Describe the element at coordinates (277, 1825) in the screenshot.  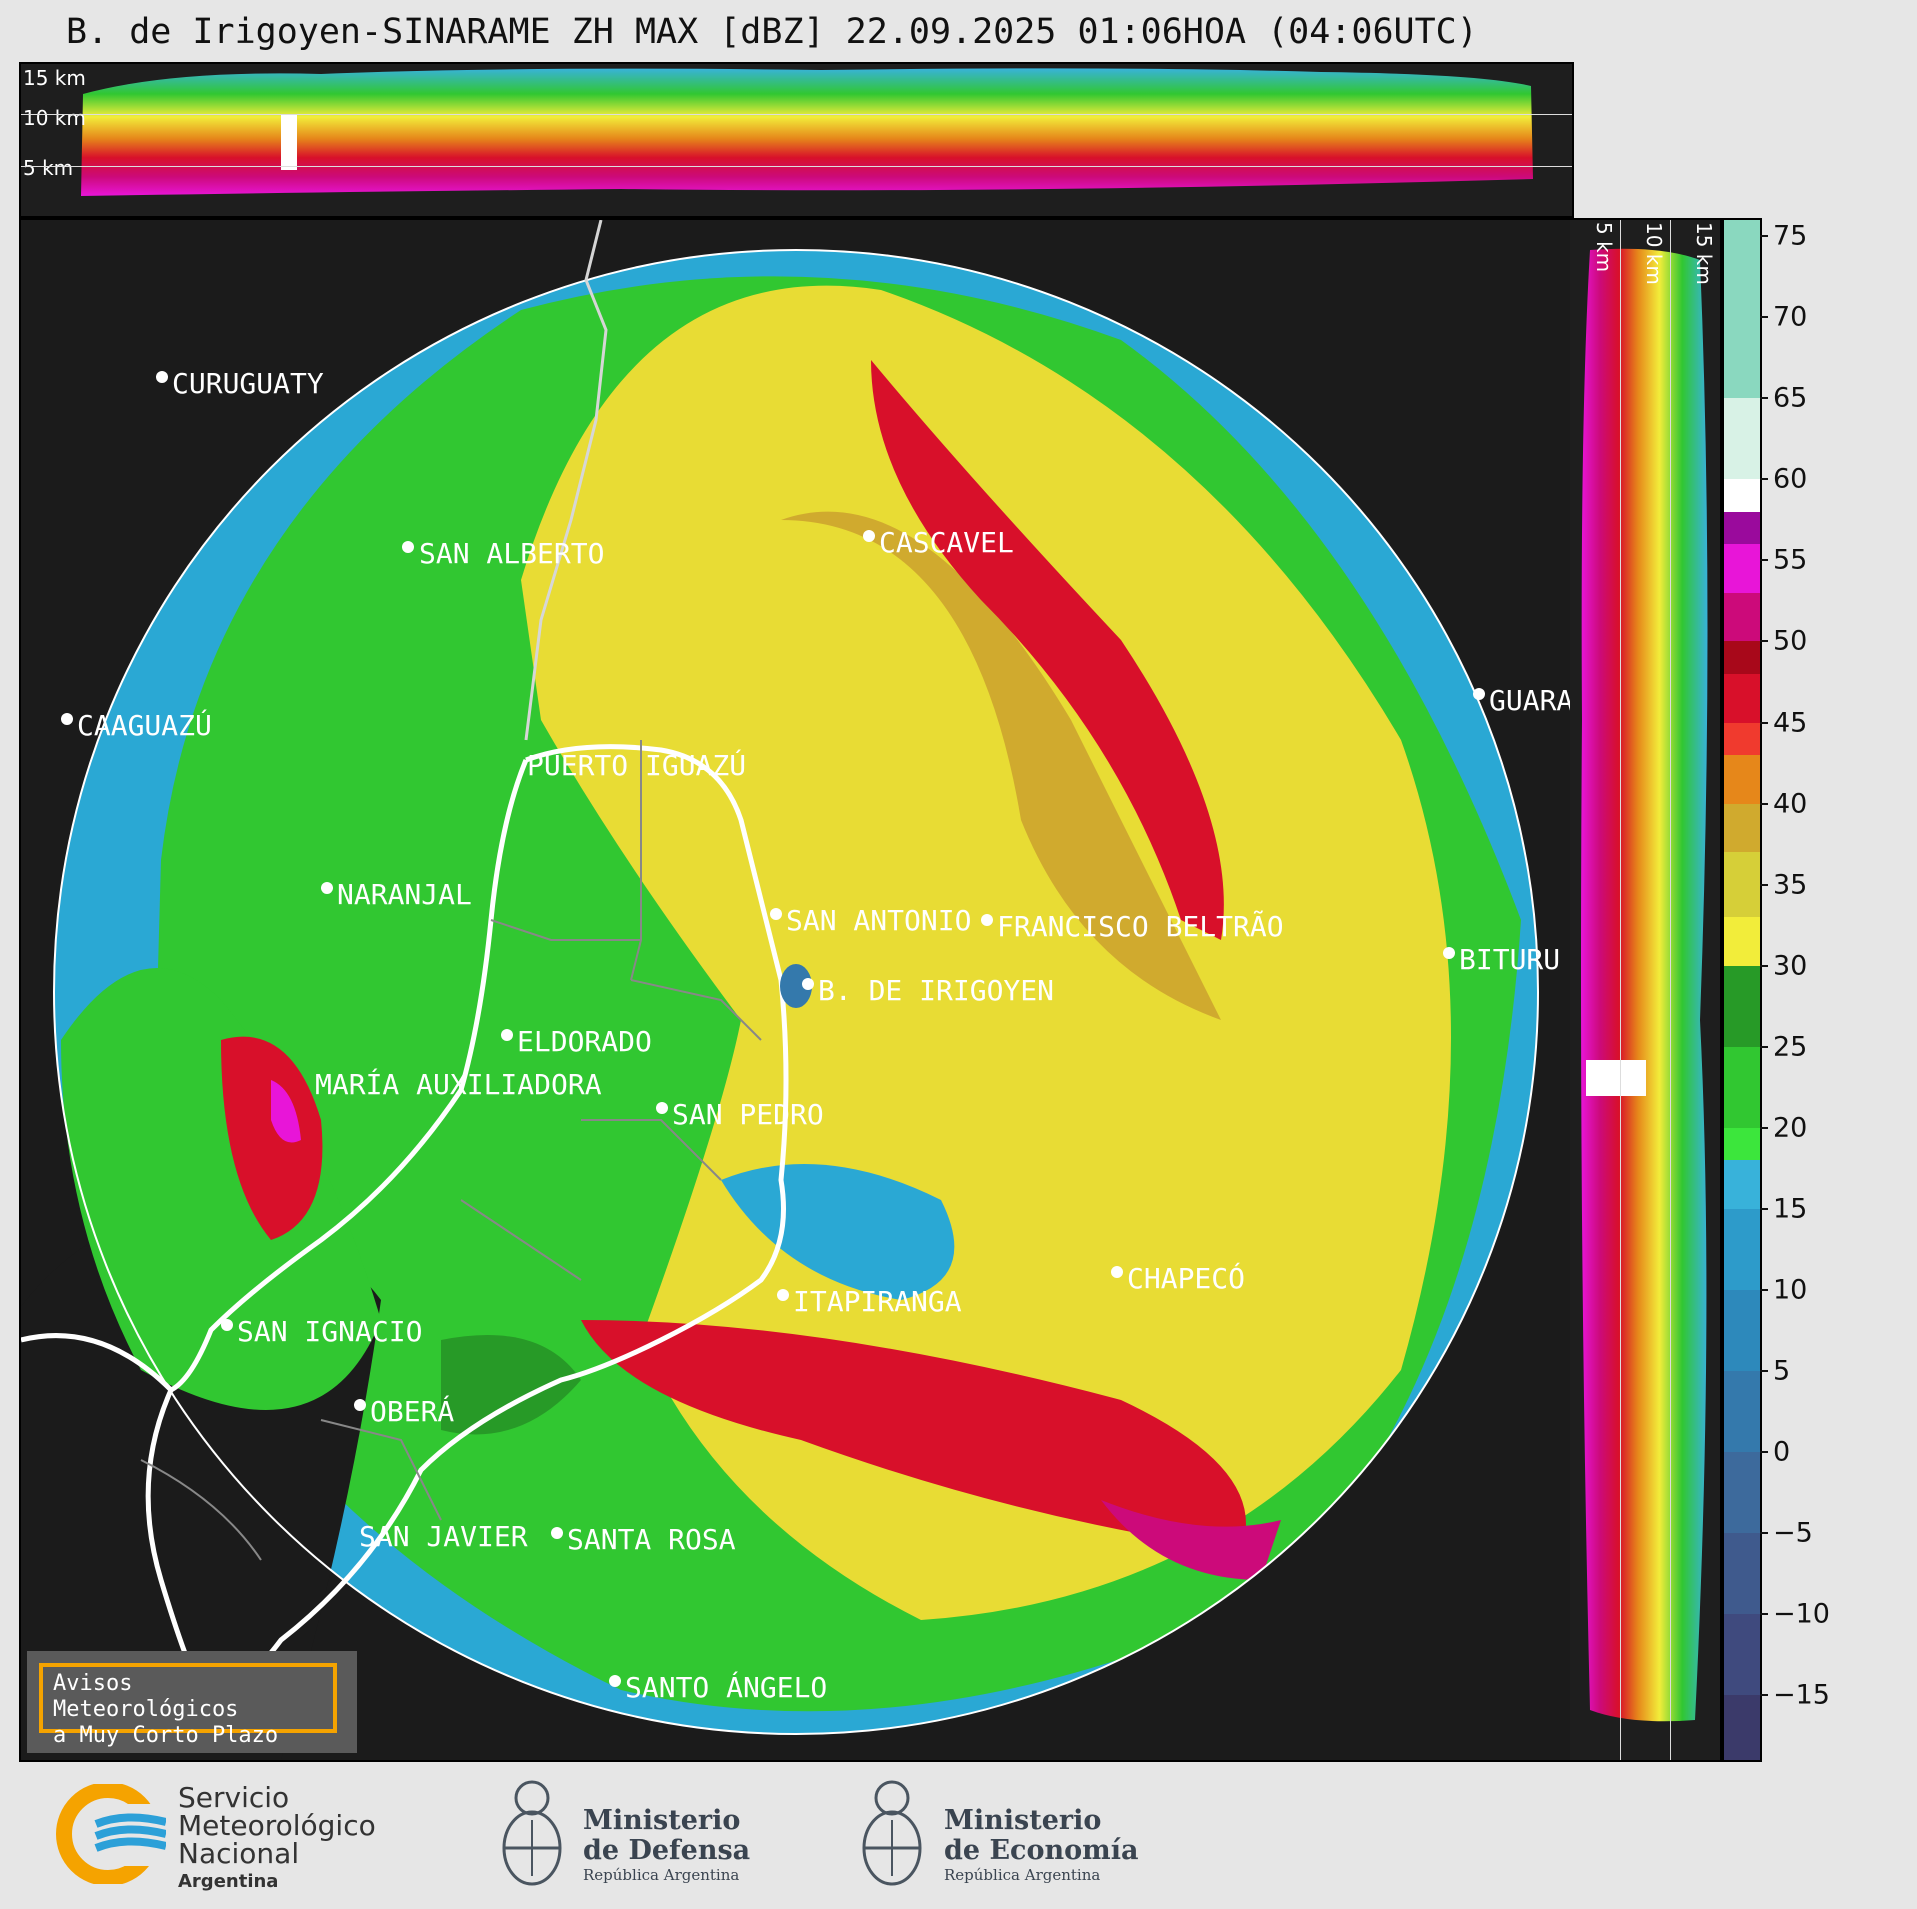
I see `smn-line2: Meteorológico` at that location.